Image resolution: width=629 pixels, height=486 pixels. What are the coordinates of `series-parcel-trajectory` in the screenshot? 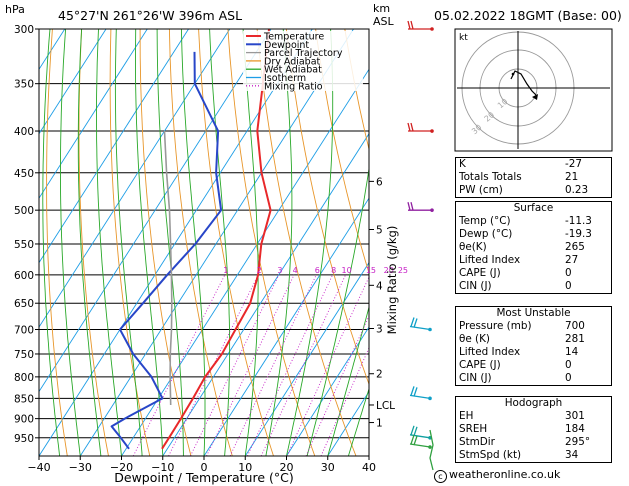 It's located at (168, 268).